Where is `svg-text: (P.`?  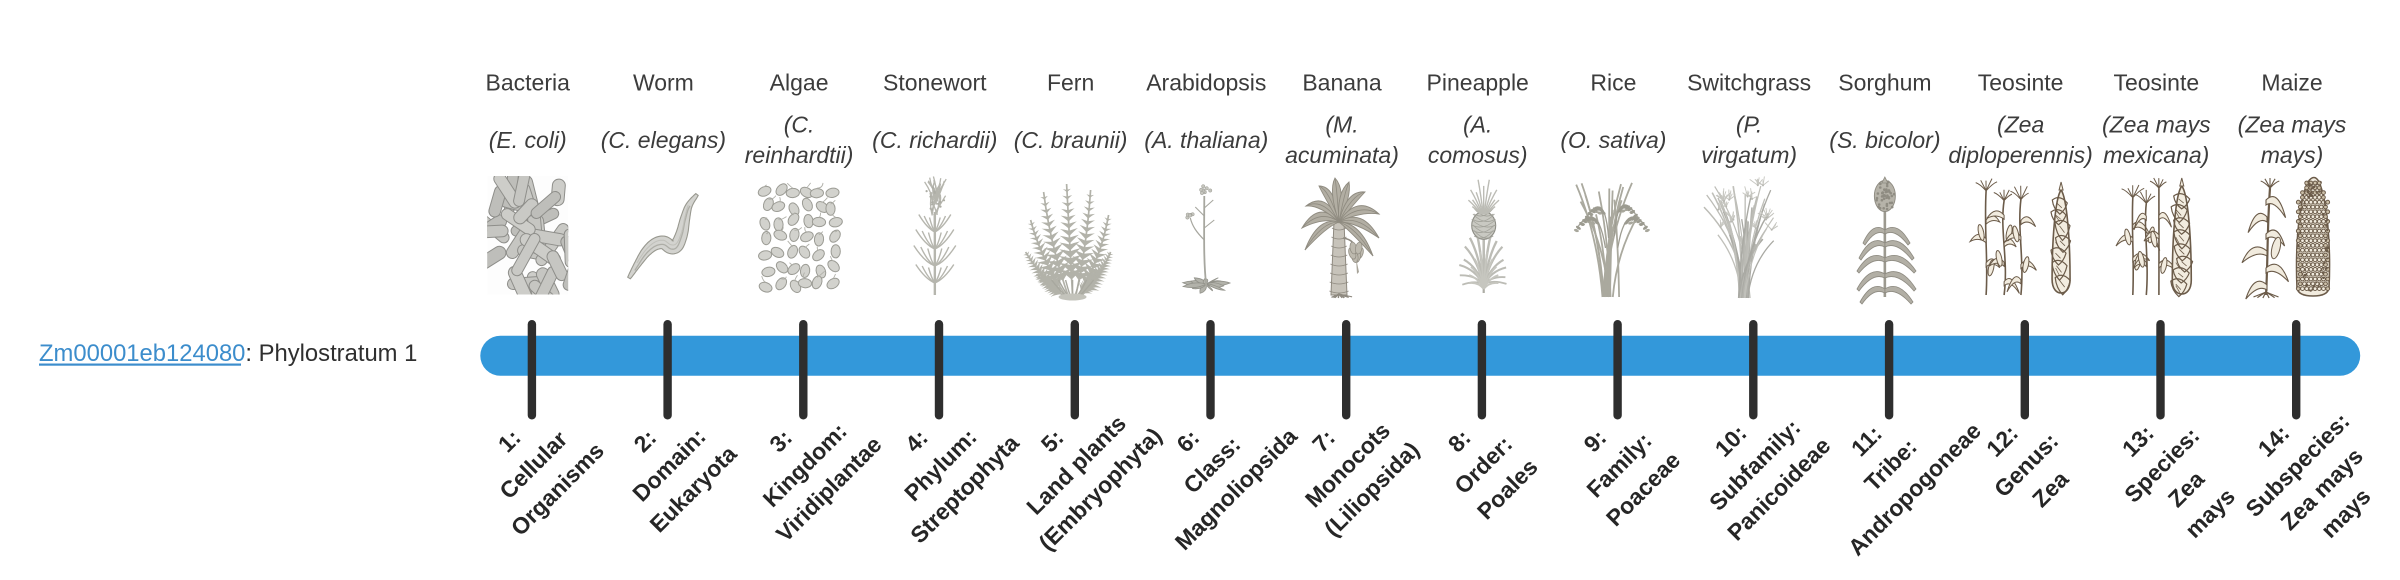 svg-text: (P. is located at coordinates (1749, 124).